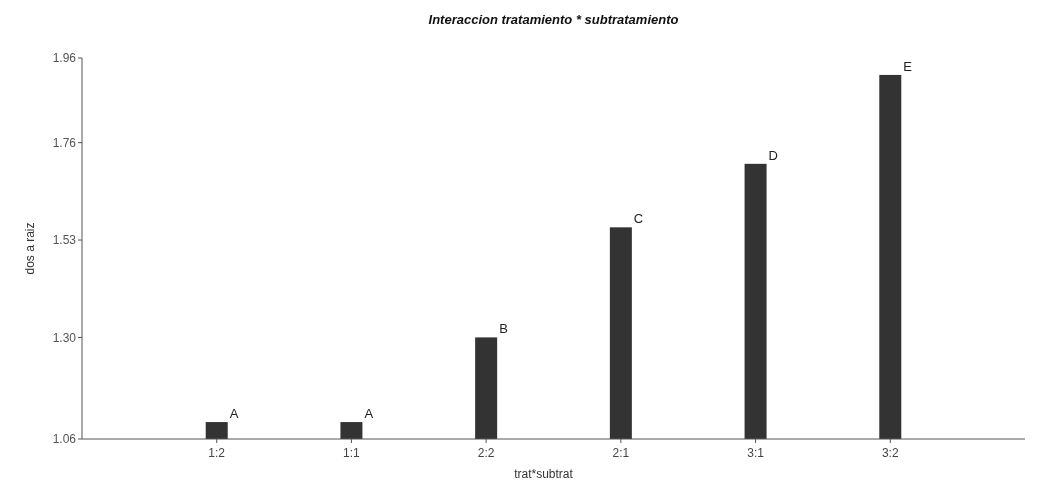 This screenshot has height=484, width=1043. What do you see at coordinates (553, 19) in the screenshot?
I see `chart-title: Interaccion tratamiento * subtratamiento` at bounding box center [553, 19].